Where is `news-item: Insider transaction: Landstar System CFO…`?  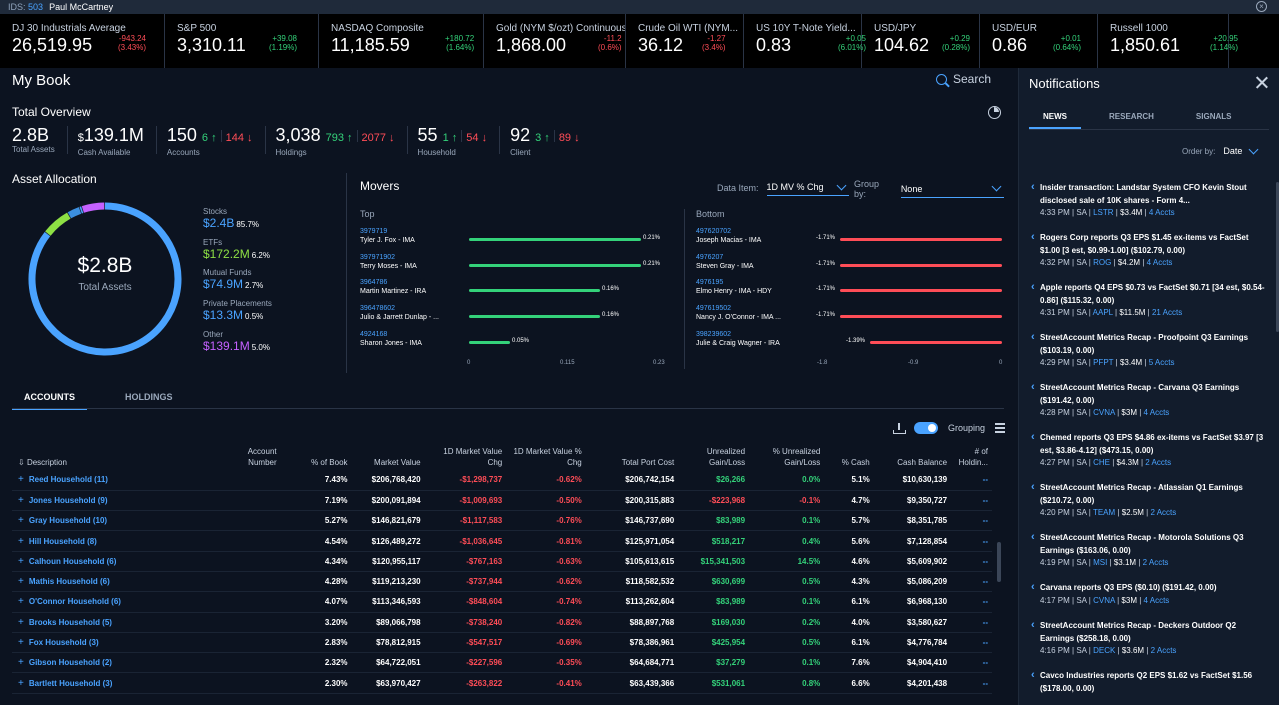
news-item: Insider transaction: Landstar System CFO… is located at coordinates (1148, 199).